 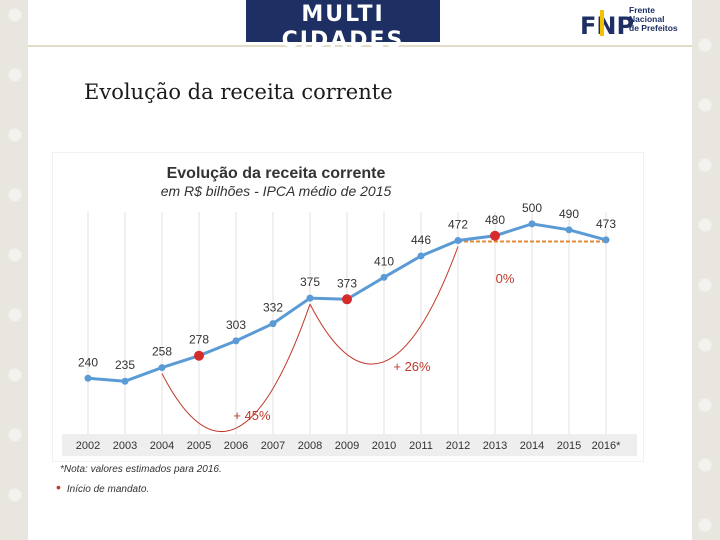 What do you see at coordinates (569, 214) in the screenshot?
I see `data-label: 490` at bounding box center [569, 214].